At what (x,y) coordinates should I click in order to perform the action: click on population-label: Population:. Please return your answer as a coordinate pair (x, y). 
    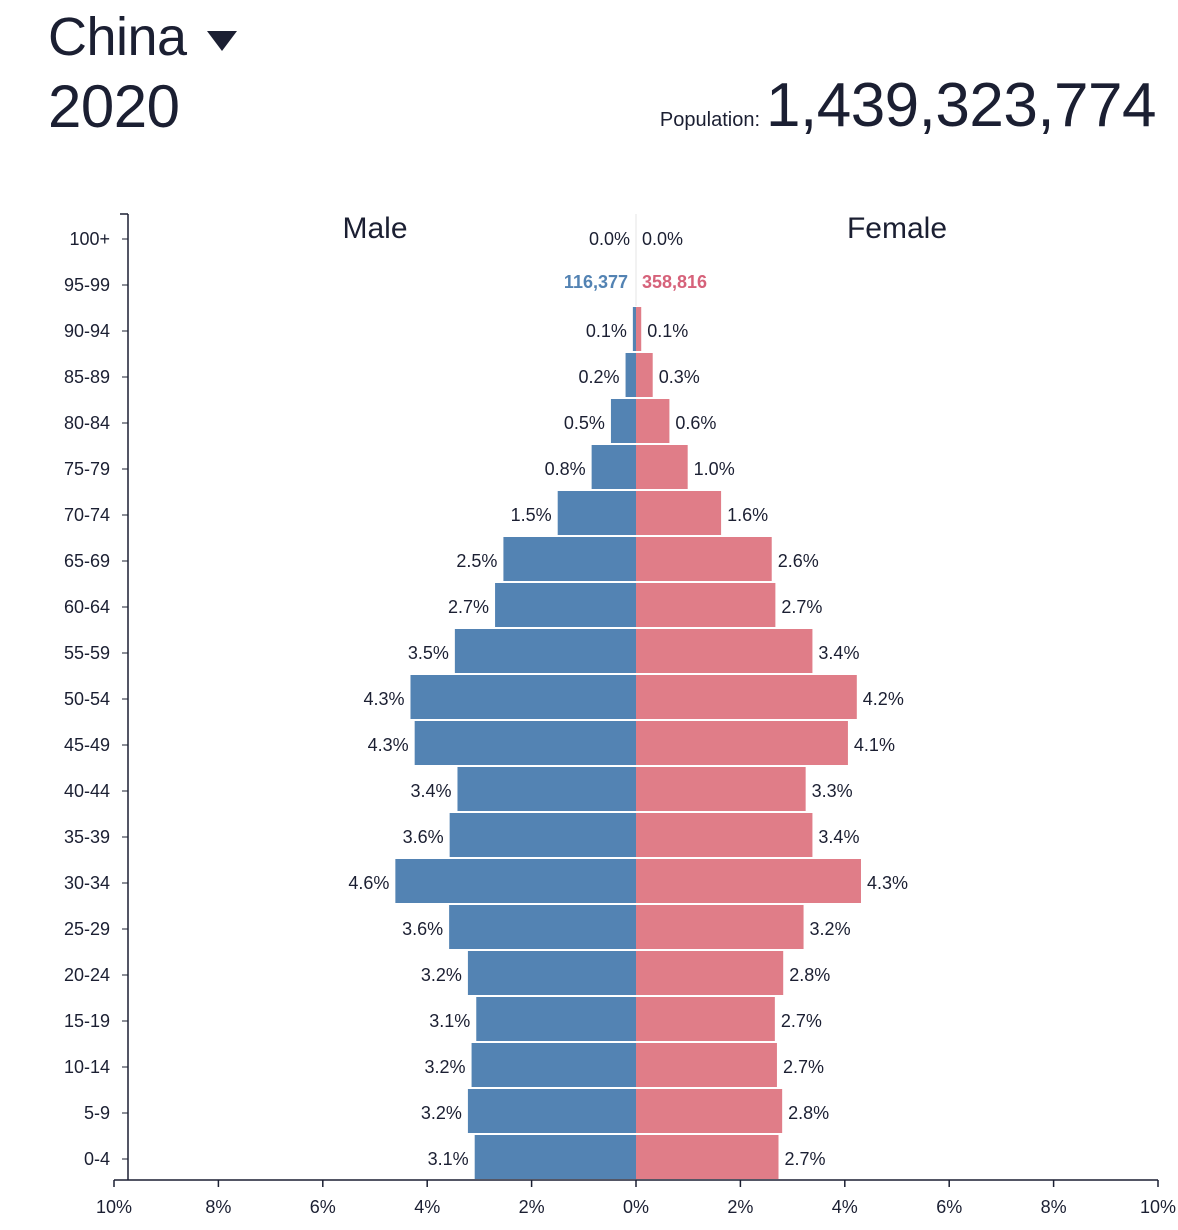
    Looking at the image, I should click on (709, 120).